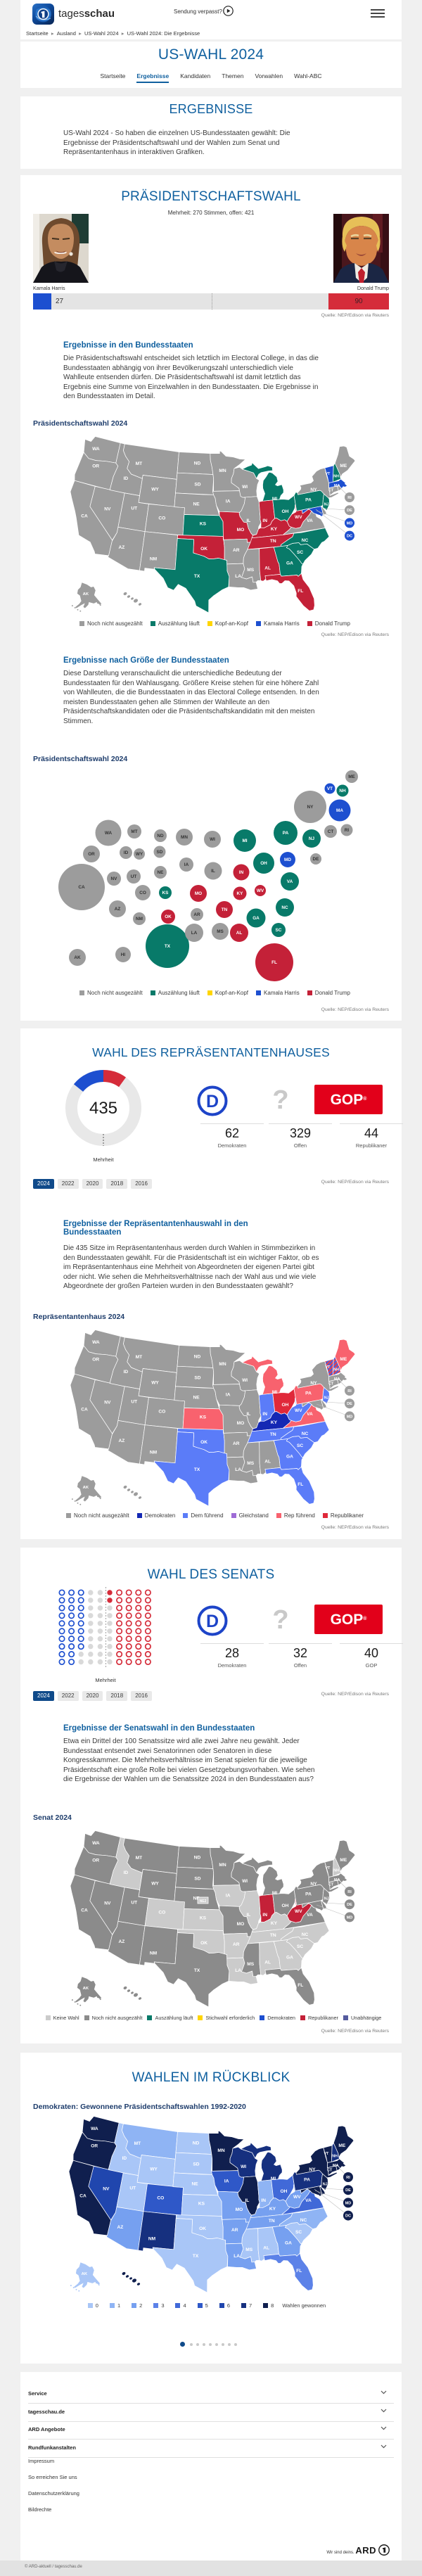  Describe the element at coordinates (274, 1392) in the screenshot. I see `svg-text: MI` at that location.